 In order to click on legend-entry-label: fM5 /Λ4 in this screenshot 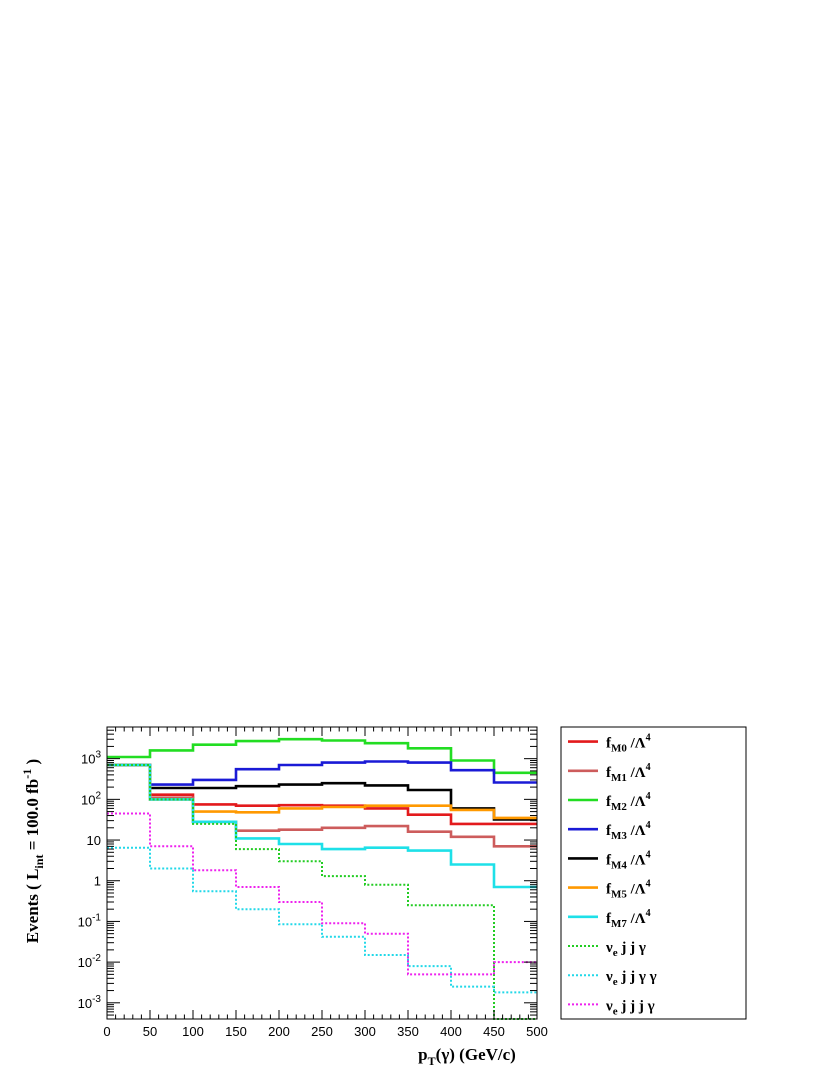, I will do `click(628, 890)`.